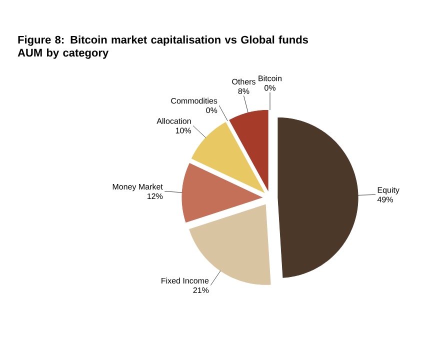 The height and width of the screenshot is (348, 434). What do you see at coordinates (244, 81) in the screenshot?
I see `slice-label: Others` at bounding box center [244, 81].